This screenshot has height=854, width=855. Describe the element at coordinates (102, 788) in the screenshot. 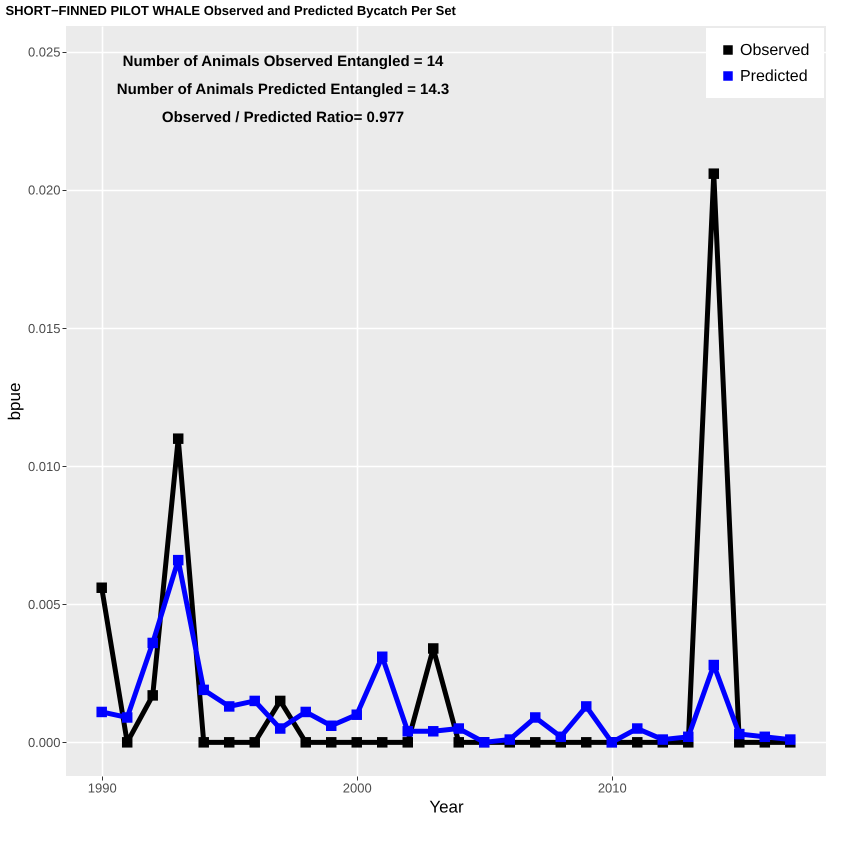

I see `x-tick-label: 1990` at that location.